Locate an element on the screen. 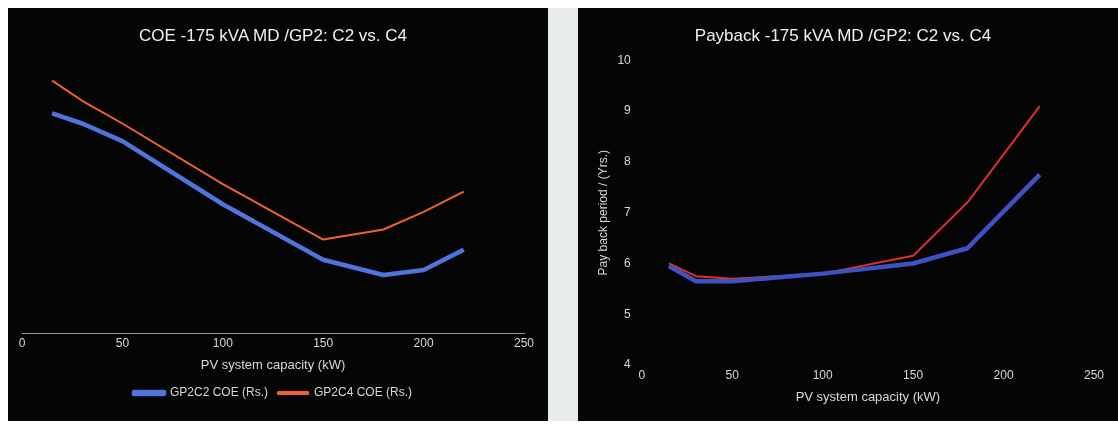 The height and width of the screenshot is (433, 1118). y-tick-label: 9 is located at coordinates (628, 110).